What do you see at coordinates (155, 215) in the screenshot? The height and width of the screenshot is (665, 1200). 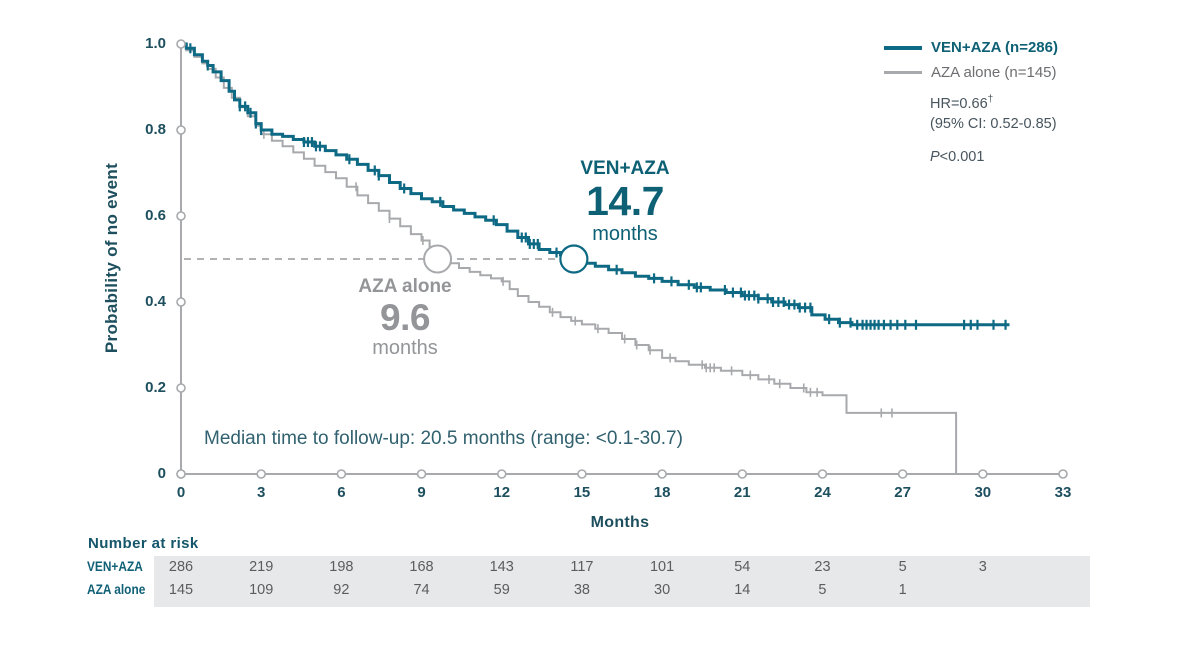 I see `y-tick-label: 0.6` at bounding box center [155, 215].